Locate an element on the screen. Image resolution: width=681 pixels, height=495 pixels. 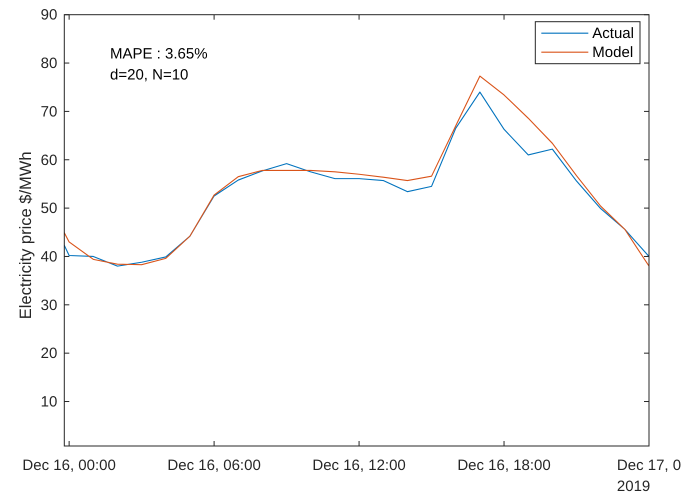
y-tick-label: 40 is located at coordinates (49, 257).